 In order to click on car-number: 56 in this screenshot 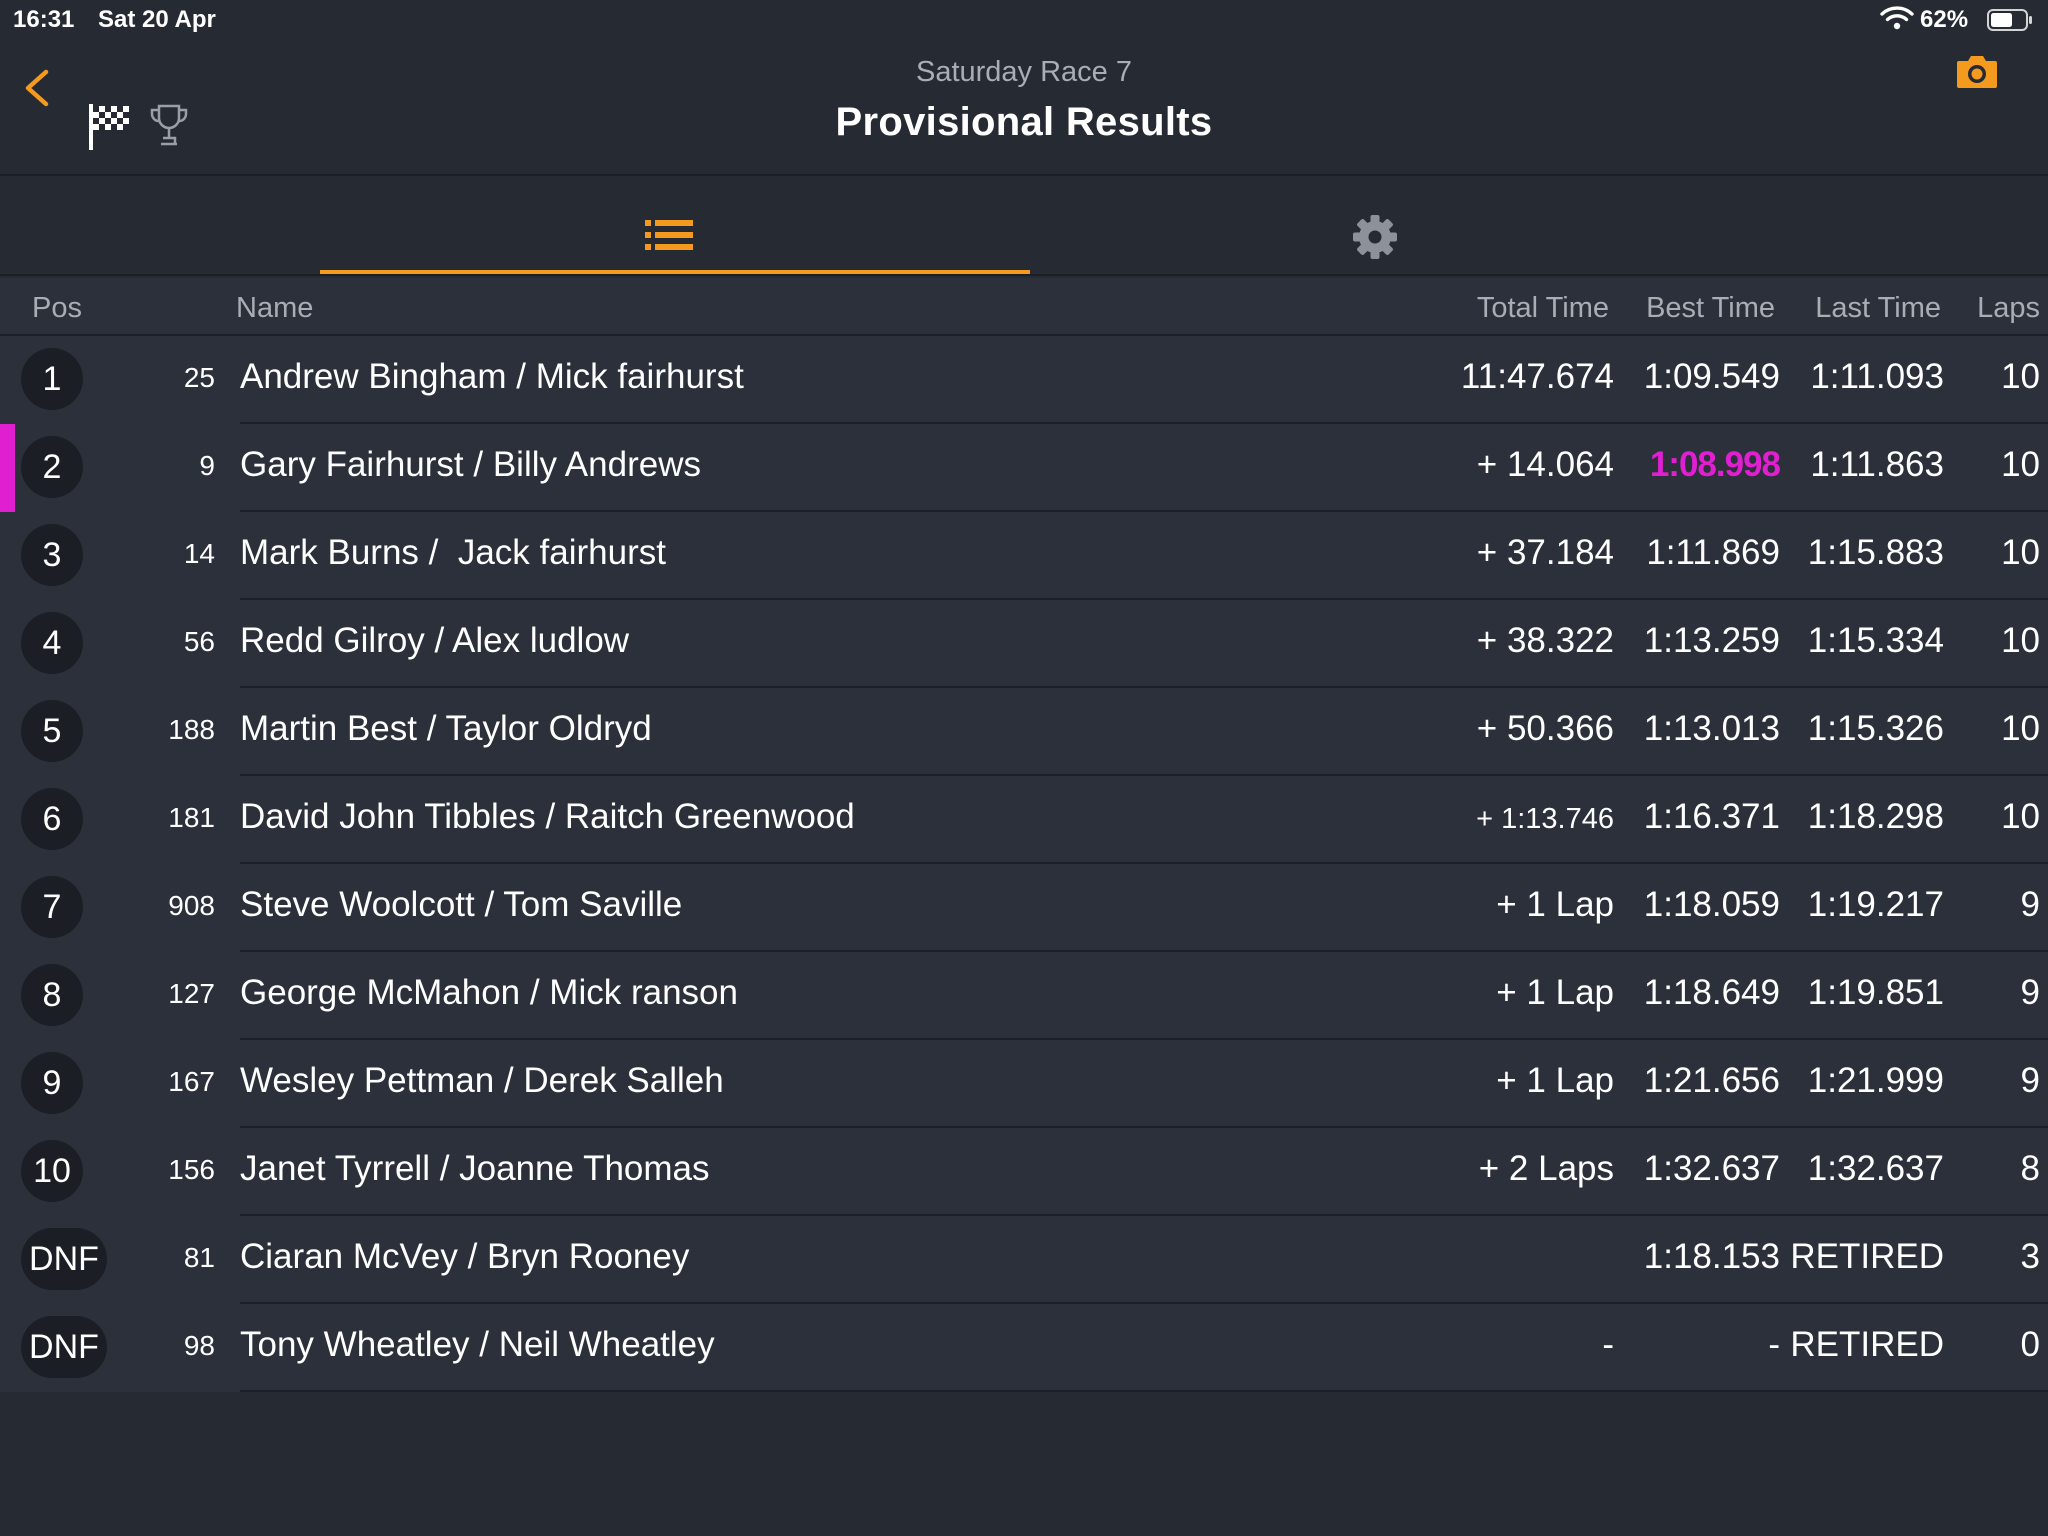, I will do `click(199, 641)`.